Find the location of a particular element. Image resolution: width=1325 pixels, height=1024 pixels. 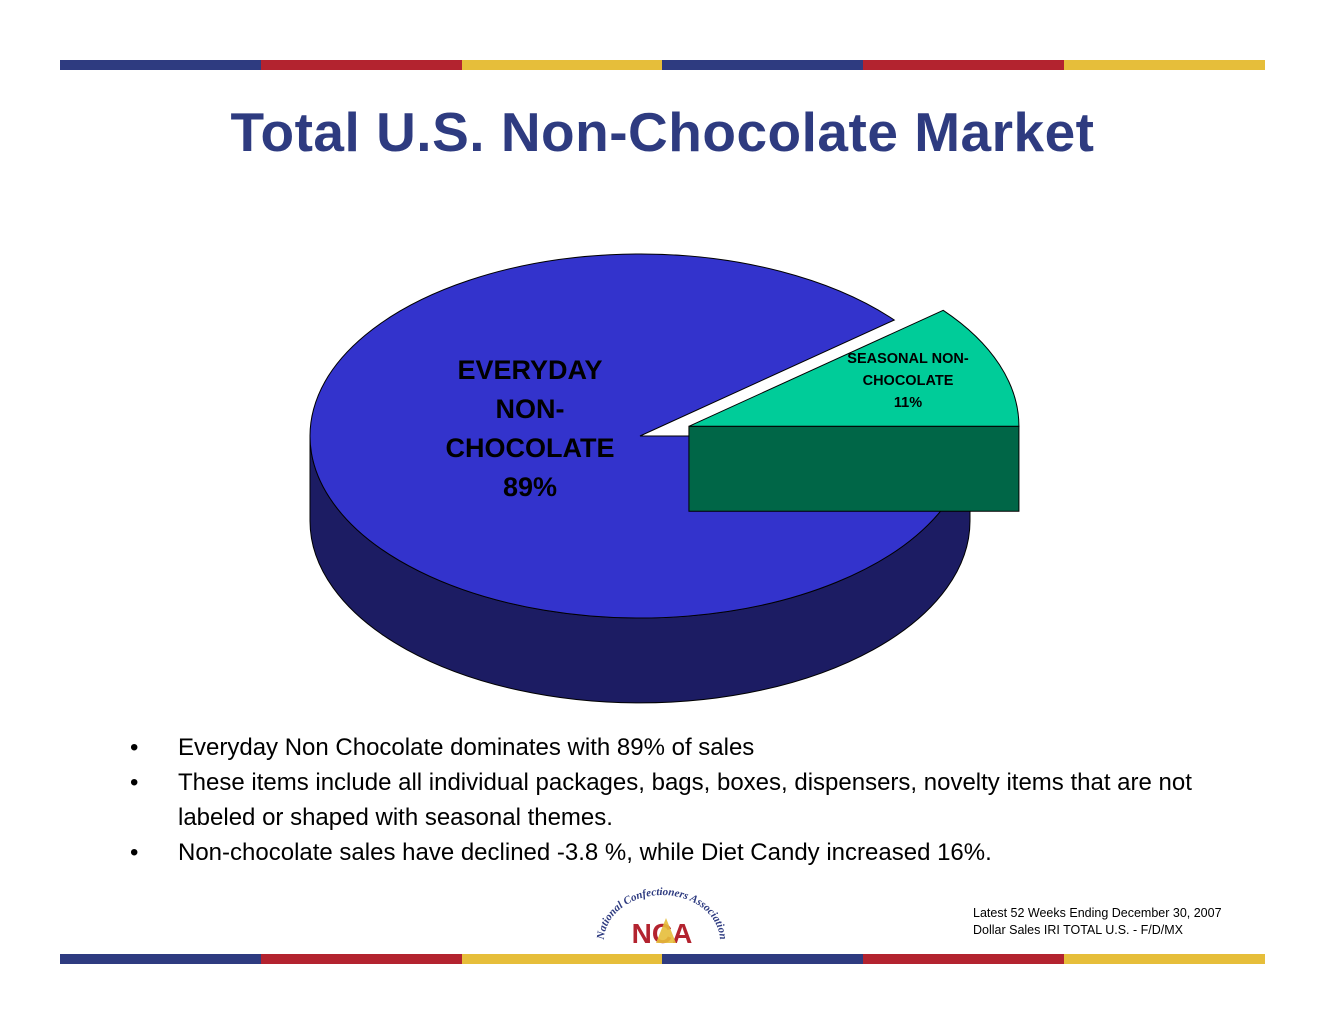

seasonal-data-label-line: CHOCOLATE is located at coordinates (908, 381).